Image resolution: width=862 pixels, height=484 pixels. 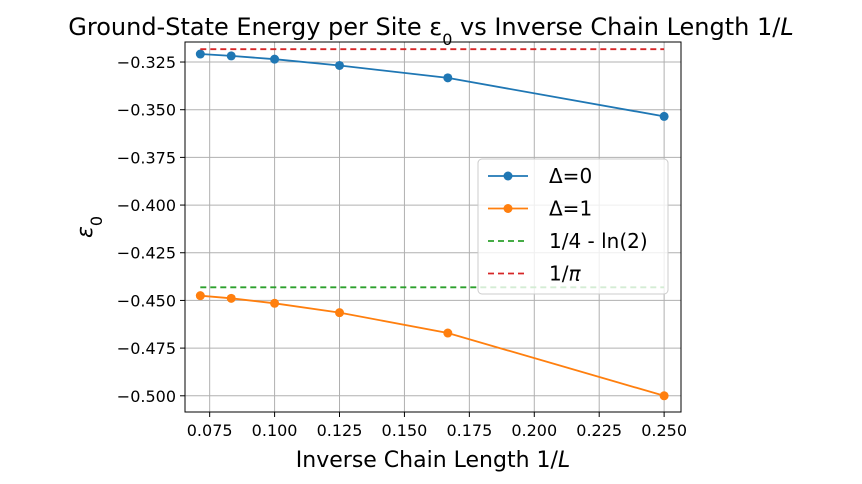 I want to click on y-tick-label: −0.375, so click(x=146, y=157).